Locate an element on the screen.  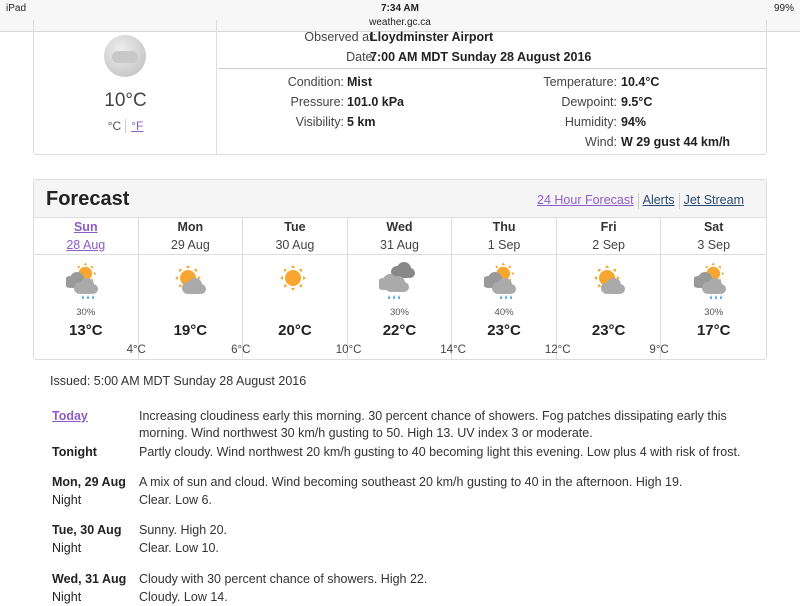
ios-status-bar: iPad 7:34 AM weather.gc.ca 99% is located at coordinates (400, 16).